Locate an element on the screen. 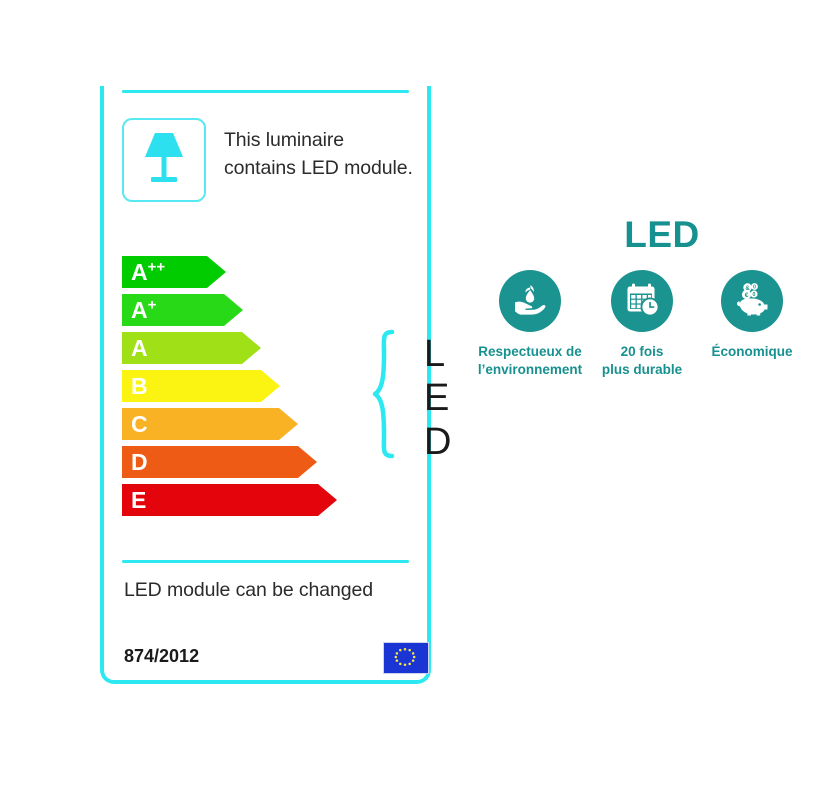  energy-class-bar-aplus: A+ is located at coordinates (237, 310).